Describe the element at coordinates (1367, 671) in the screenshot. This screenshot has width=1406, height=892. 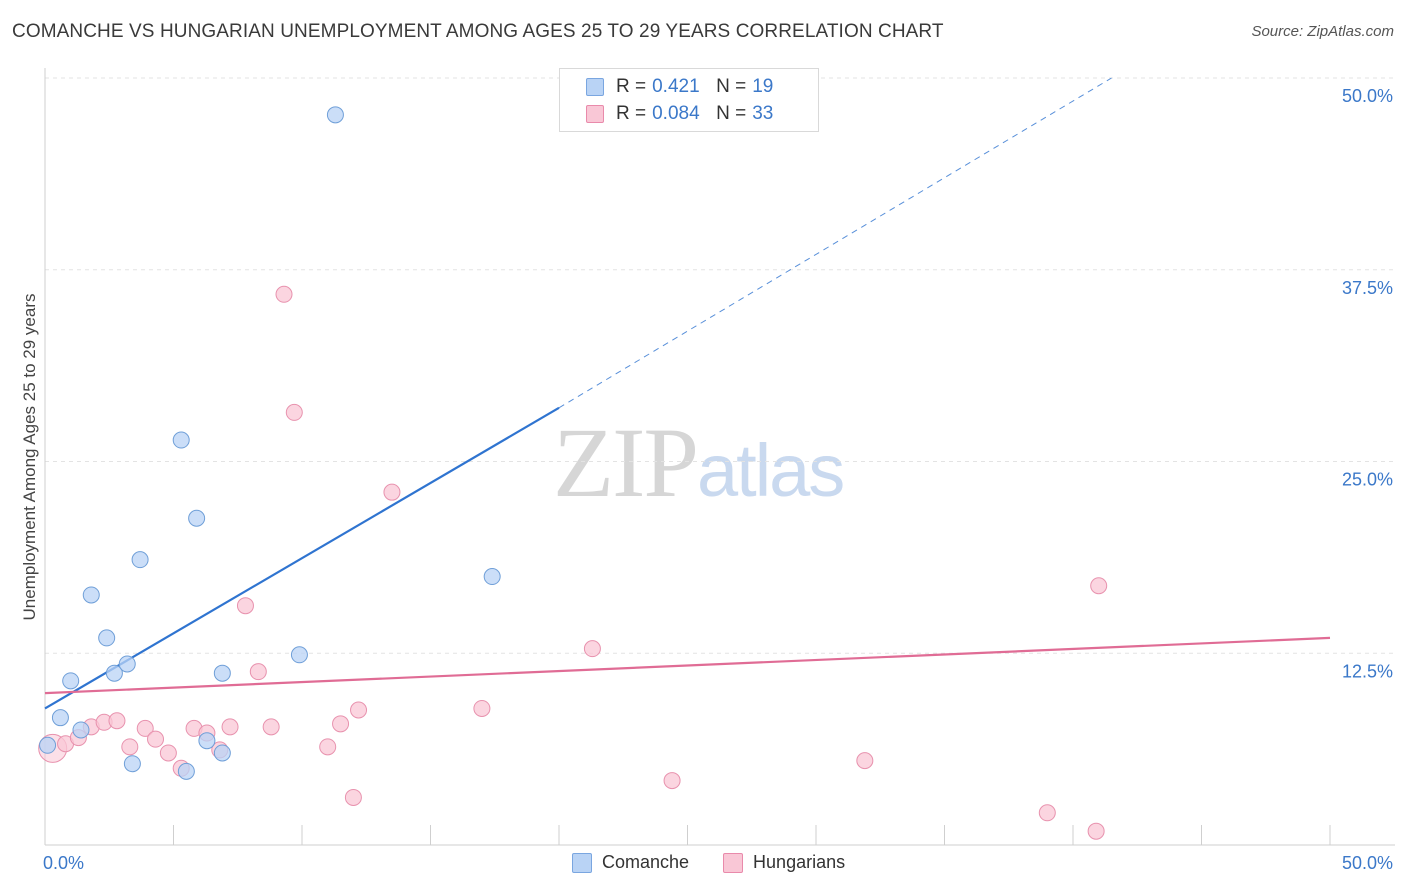
I see `y-tick-label: 12.5%` at that location.